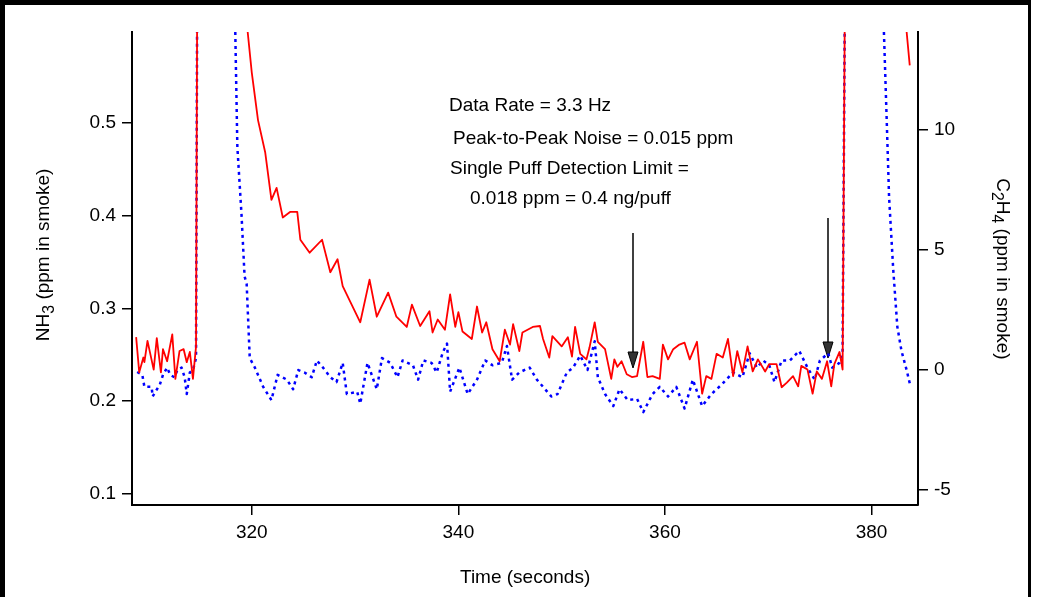 The width and height of the screenshot is (1039, 605). Describe the element at coordinates (665, 531) in the screenshot. I see `x-tick-label: 360` at that location.